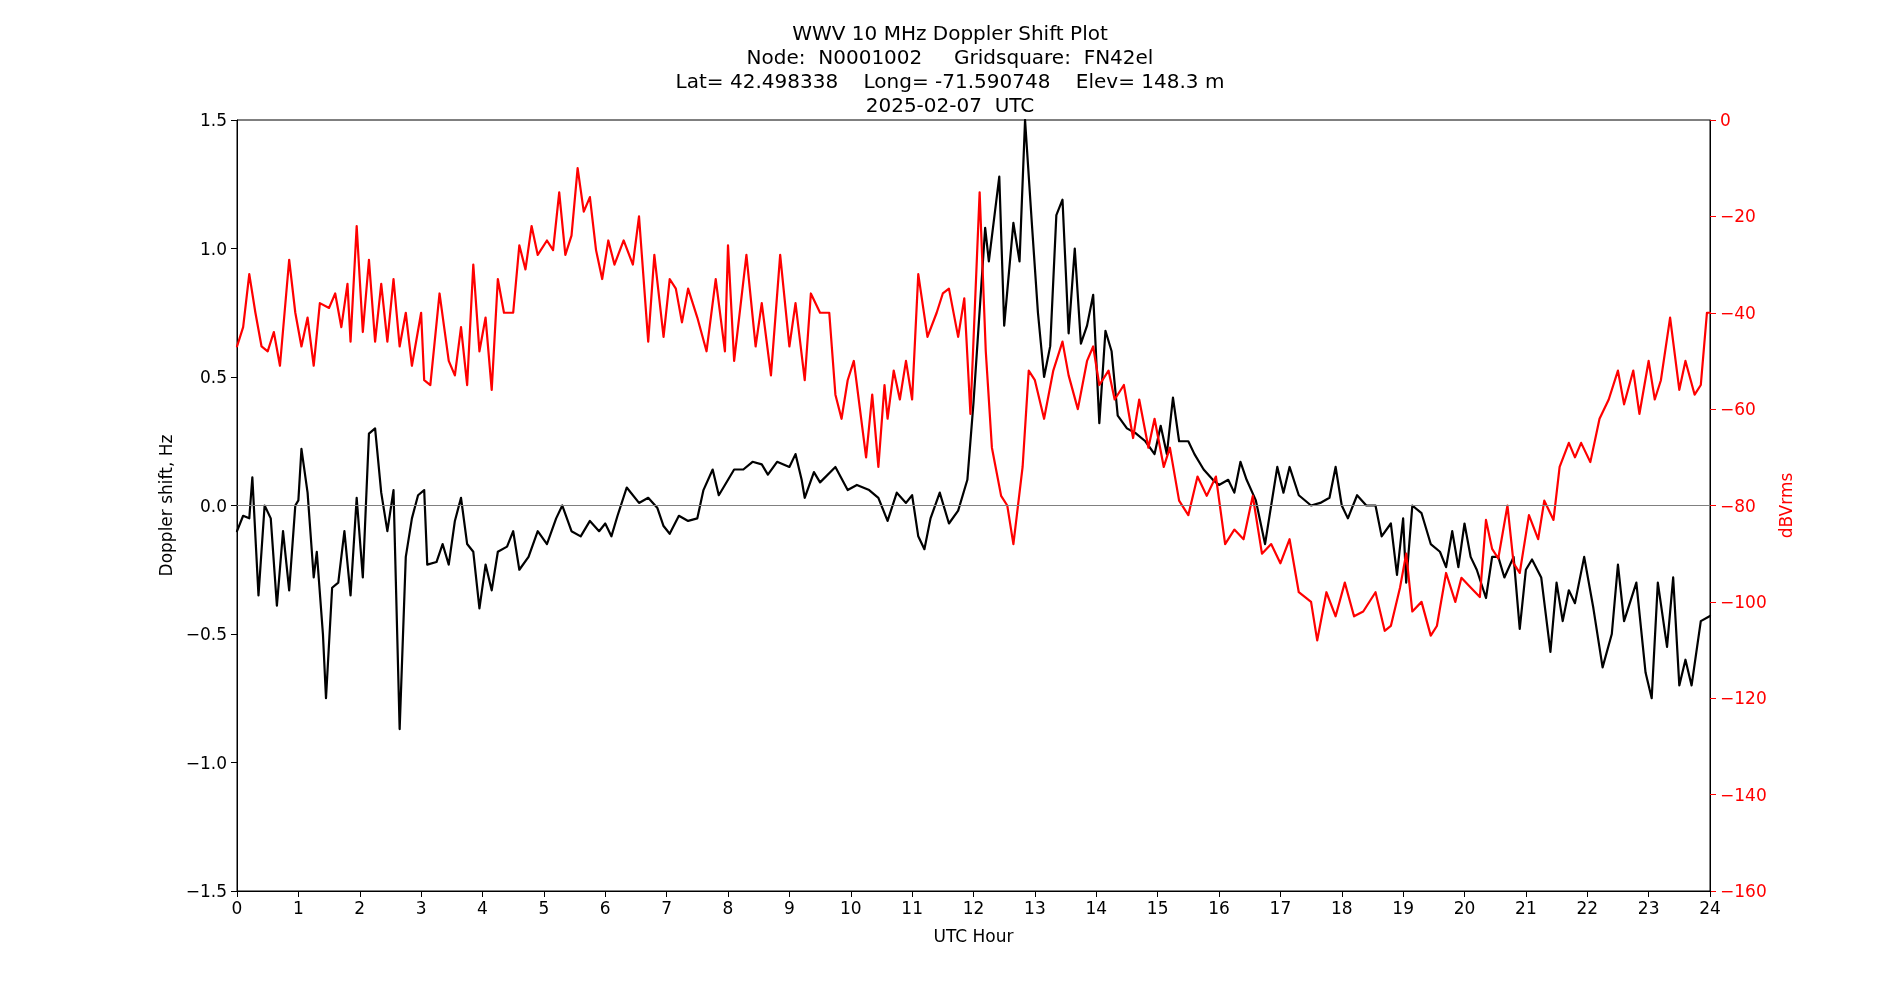  What do you see at coordinates (1738, 505) in the screenshot?
I see `y2-tick-label: −80` at bounding box center [1738, 505].